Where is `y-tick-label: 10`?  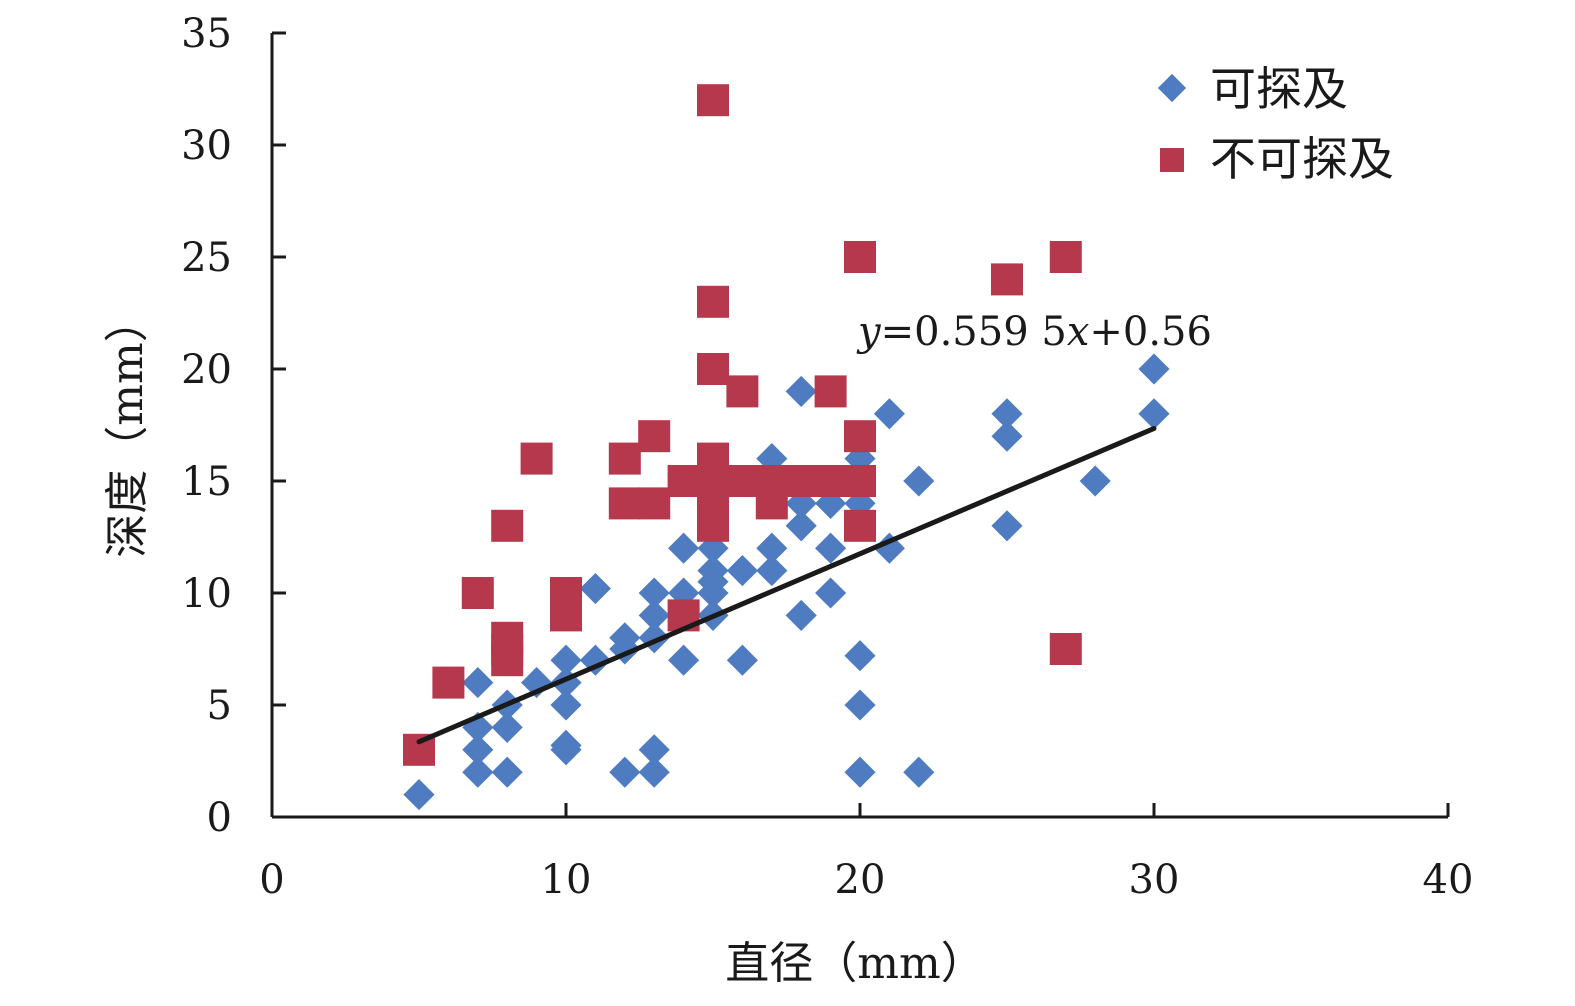 y-tick-label: 10 is located at coordinates (206, 594).